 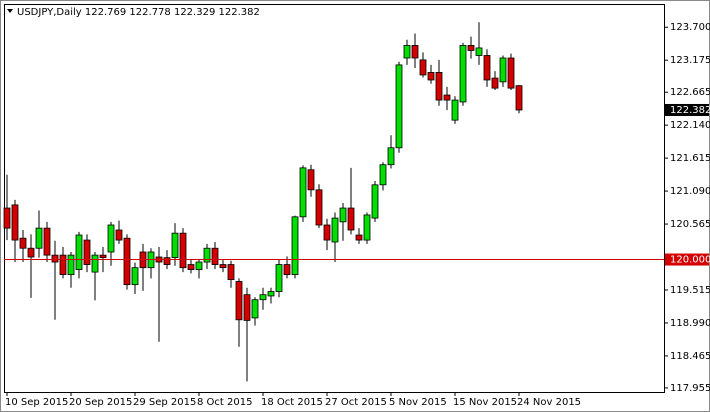 What do you see at coordinates (690, 290) in the screenshot?
I see `y-tick-label: 119.515` at bounding box center [690, 290].